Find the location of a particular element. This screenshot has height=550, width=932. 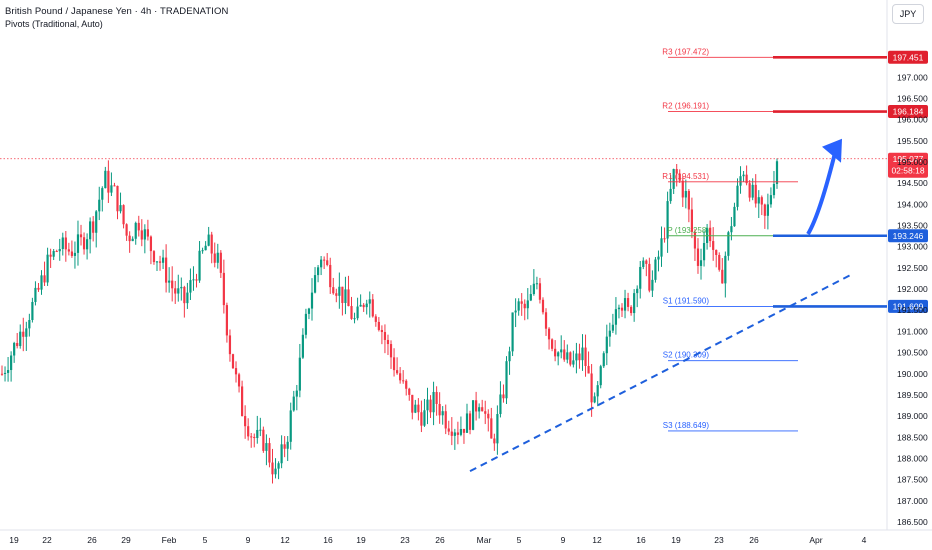

price-tick-label: 188.500 is located at coordinates (912, 437).